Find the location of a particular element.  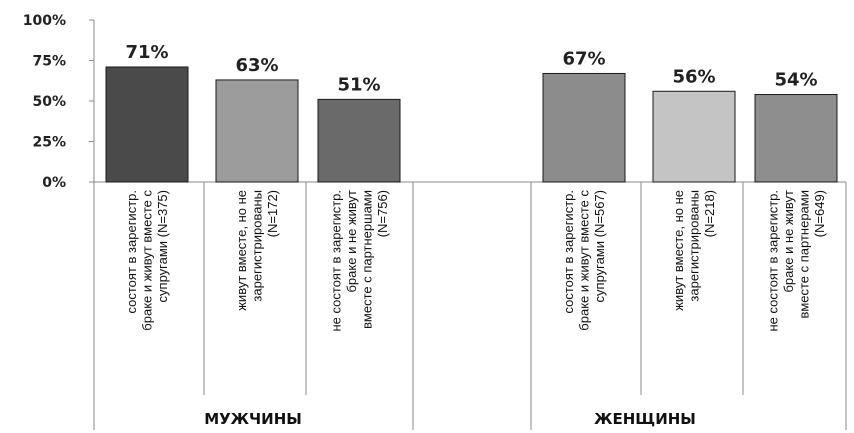

y-tick-label: 25% is located at coordinates (49, 143).